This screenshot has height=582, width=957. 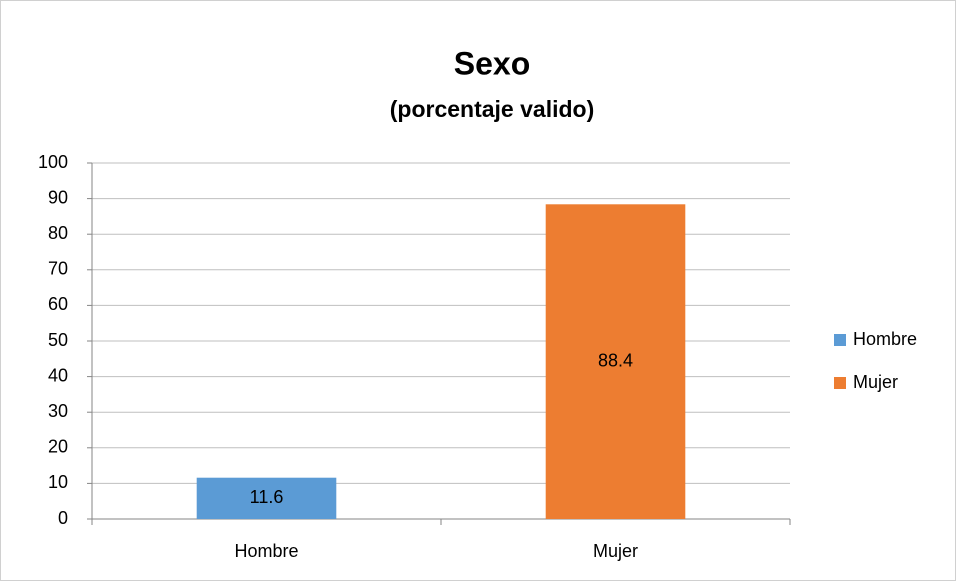 What do you see at coordinates (58, 340) in the screenshot?
I see `y-tick-label: 50` at bounding box center [58, 340].